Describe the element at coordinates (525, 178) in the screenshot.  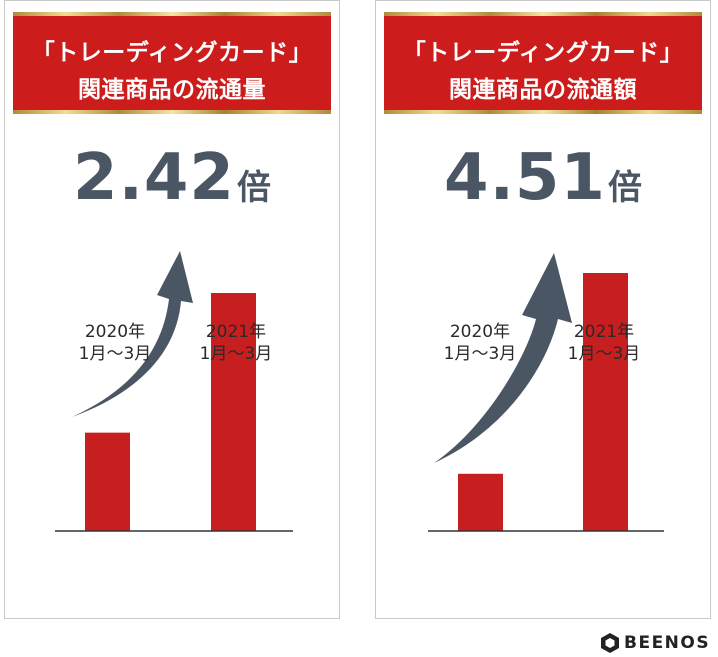
I see `multiplier-value: 4.51` at that location.